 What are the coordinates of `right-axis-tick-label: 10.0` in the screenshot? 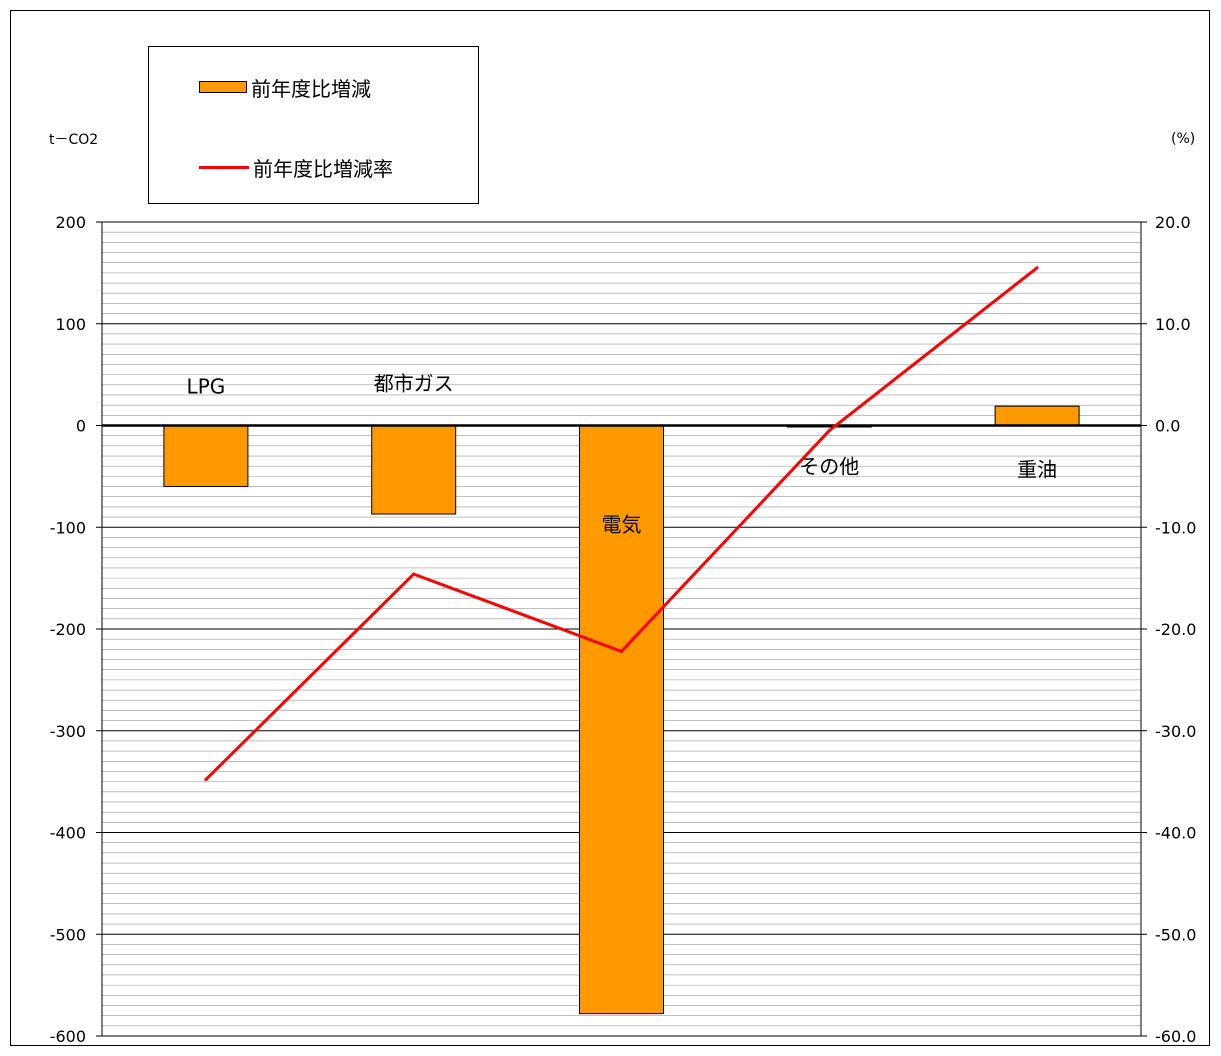 It's located at (1173, 324).